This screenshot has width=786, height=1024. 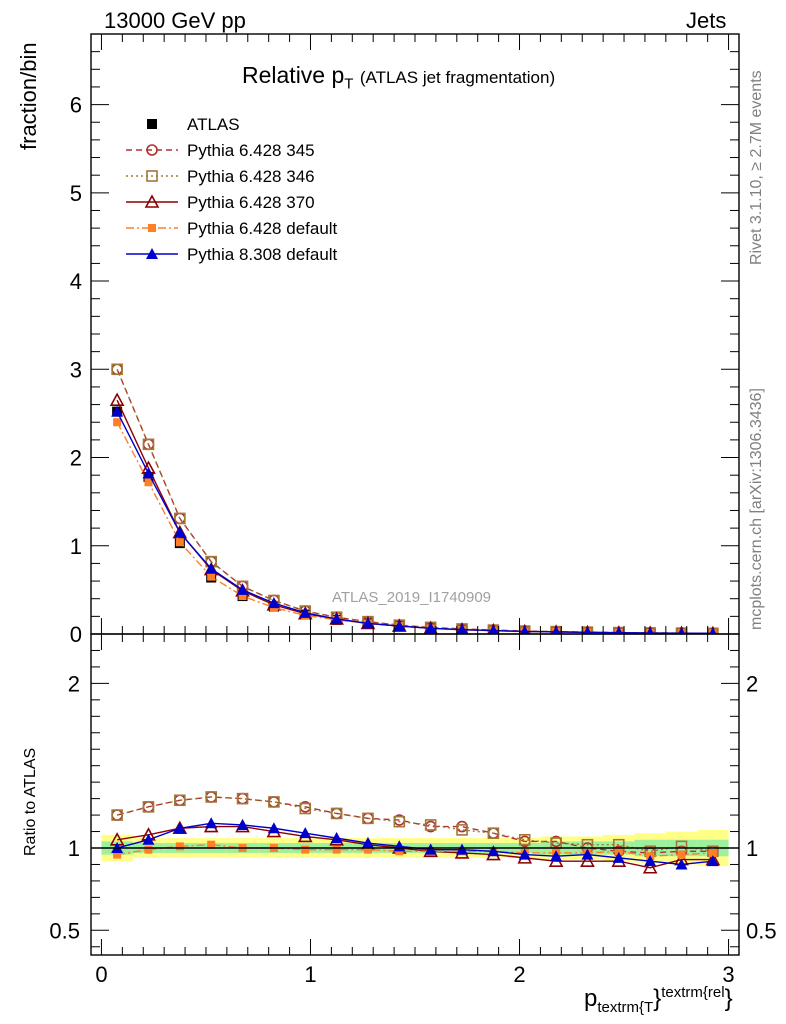 I want to click on legend-label: ATLAS, so click(x=213, y=124).